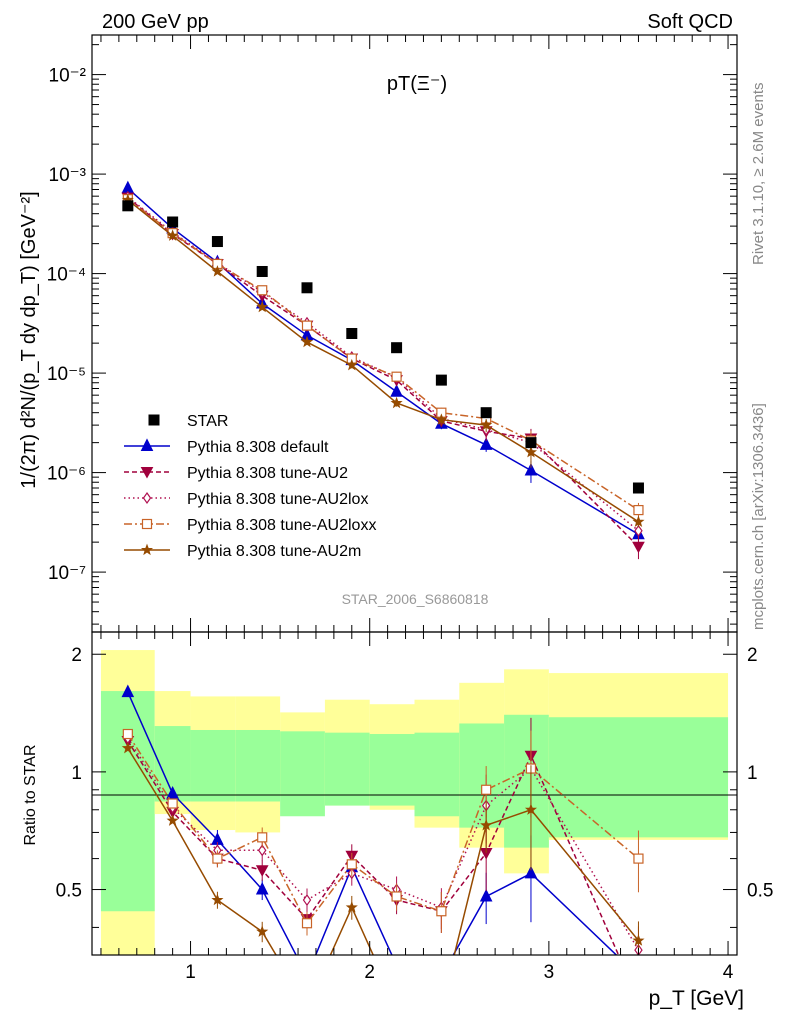  I want to click on main-title: pT(Ξ⁻), so click(417, 84).